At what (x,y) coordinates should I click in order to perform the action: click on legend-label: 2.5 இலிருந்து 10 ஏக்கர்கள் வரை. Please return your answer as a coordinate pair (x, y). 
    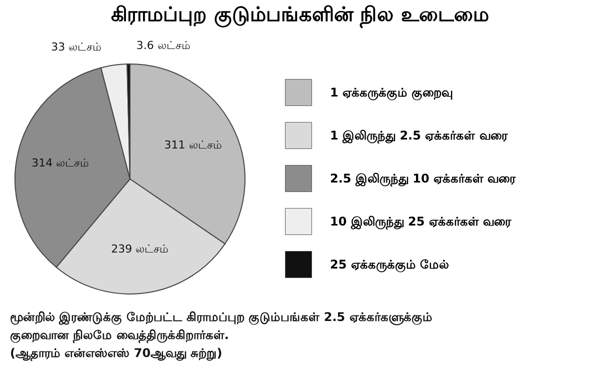
    Looking at the image, I should click on (423, 179).